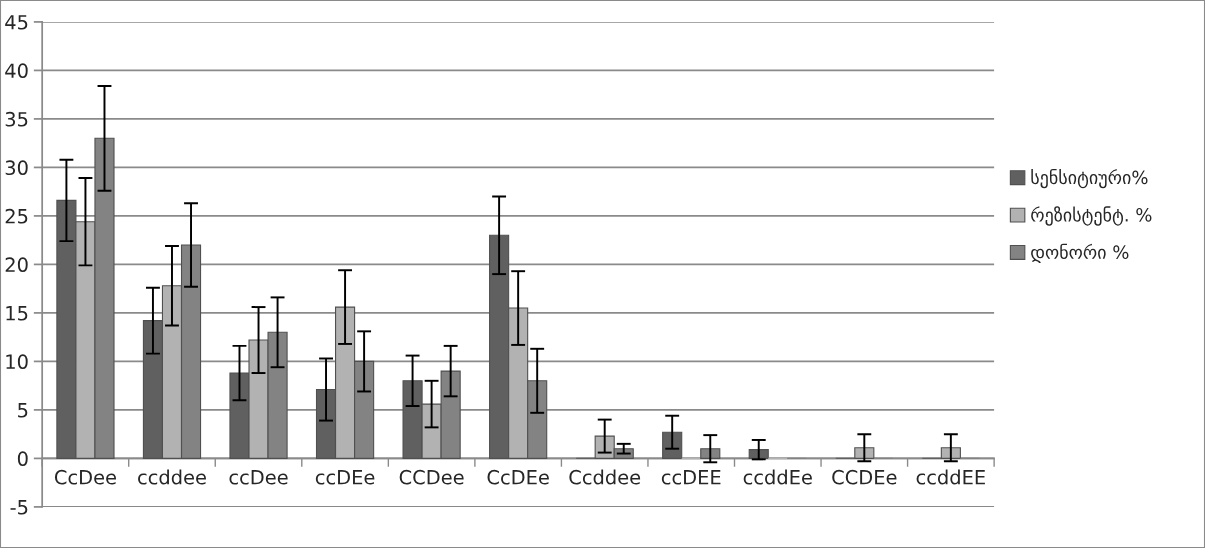 This screenshot has height=548, width=1205. Describe the element at coordinates (17, 362) in the screenshot. I see `y-tick-label: 10` at that location.